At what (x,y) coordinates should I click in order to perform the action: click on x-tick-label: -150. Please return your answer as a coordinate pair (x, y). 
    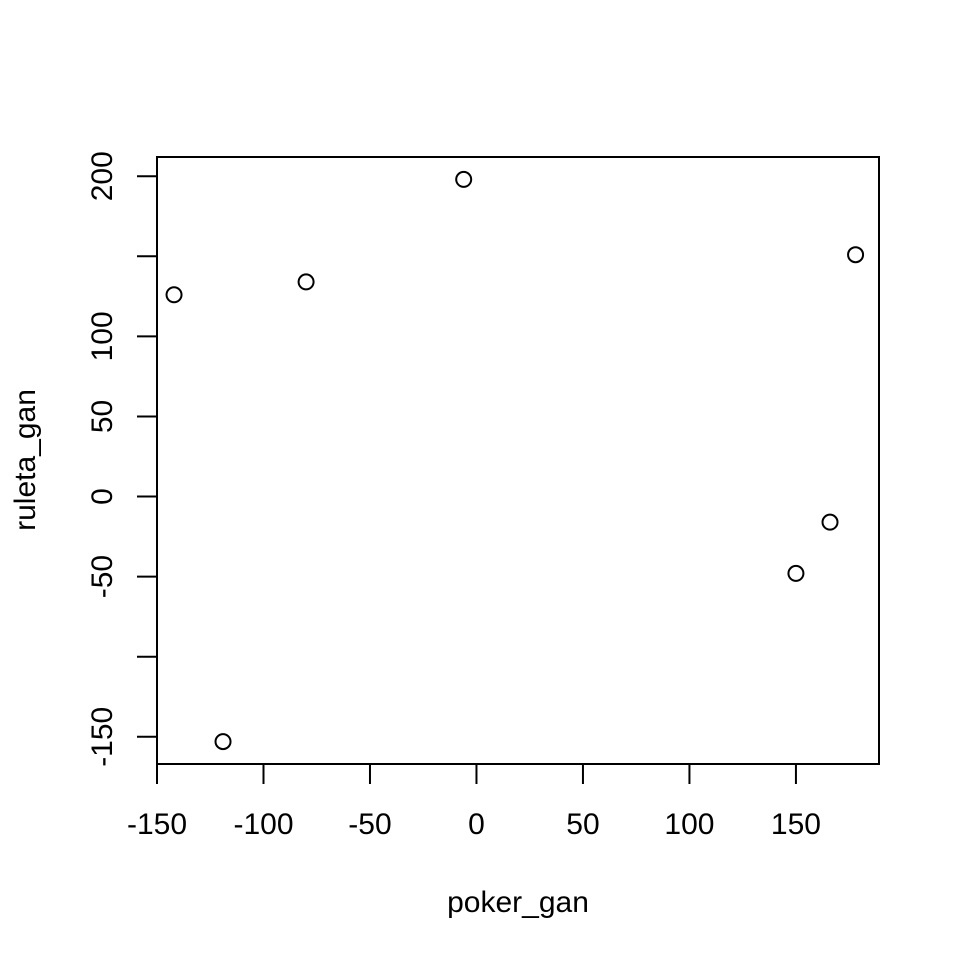
    Looking at the image, I should click on (157, 824).